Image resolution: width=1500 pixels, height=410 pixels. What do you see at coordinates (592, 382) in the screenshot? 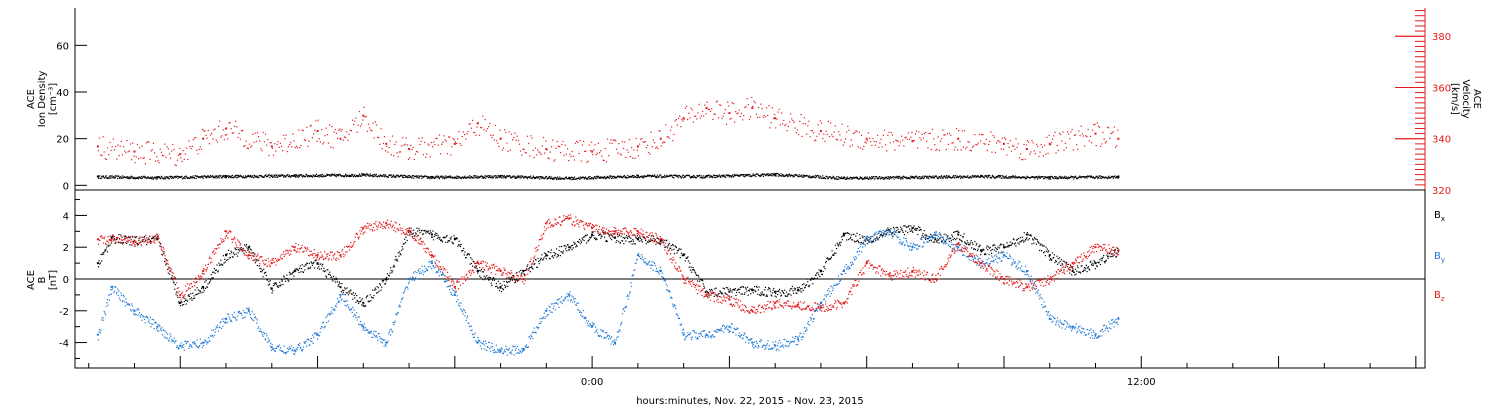
I see `time-tick-label: 0:00` at bounding box center [592, 382].